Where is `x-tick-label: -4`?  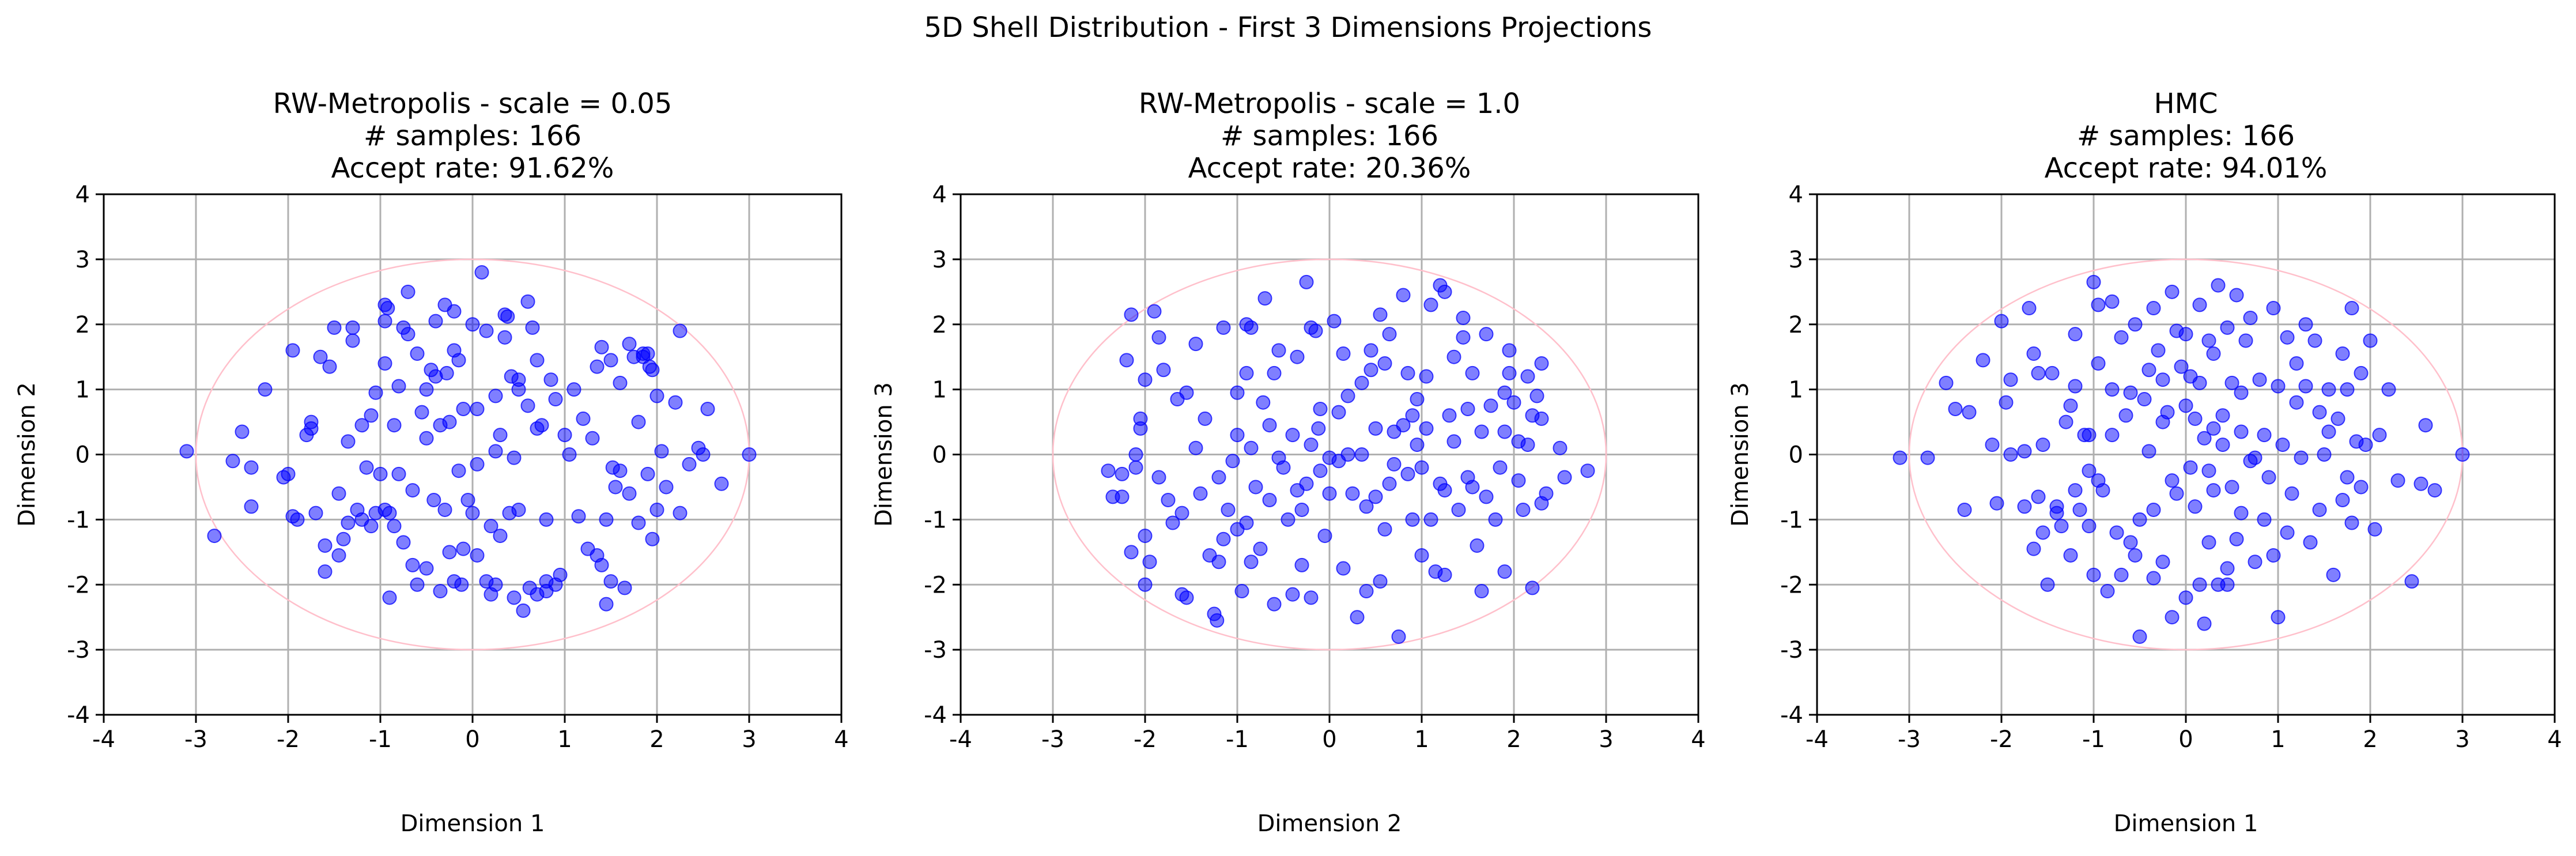 x-tick-label: -4 is located at coordinates (1817, 739).